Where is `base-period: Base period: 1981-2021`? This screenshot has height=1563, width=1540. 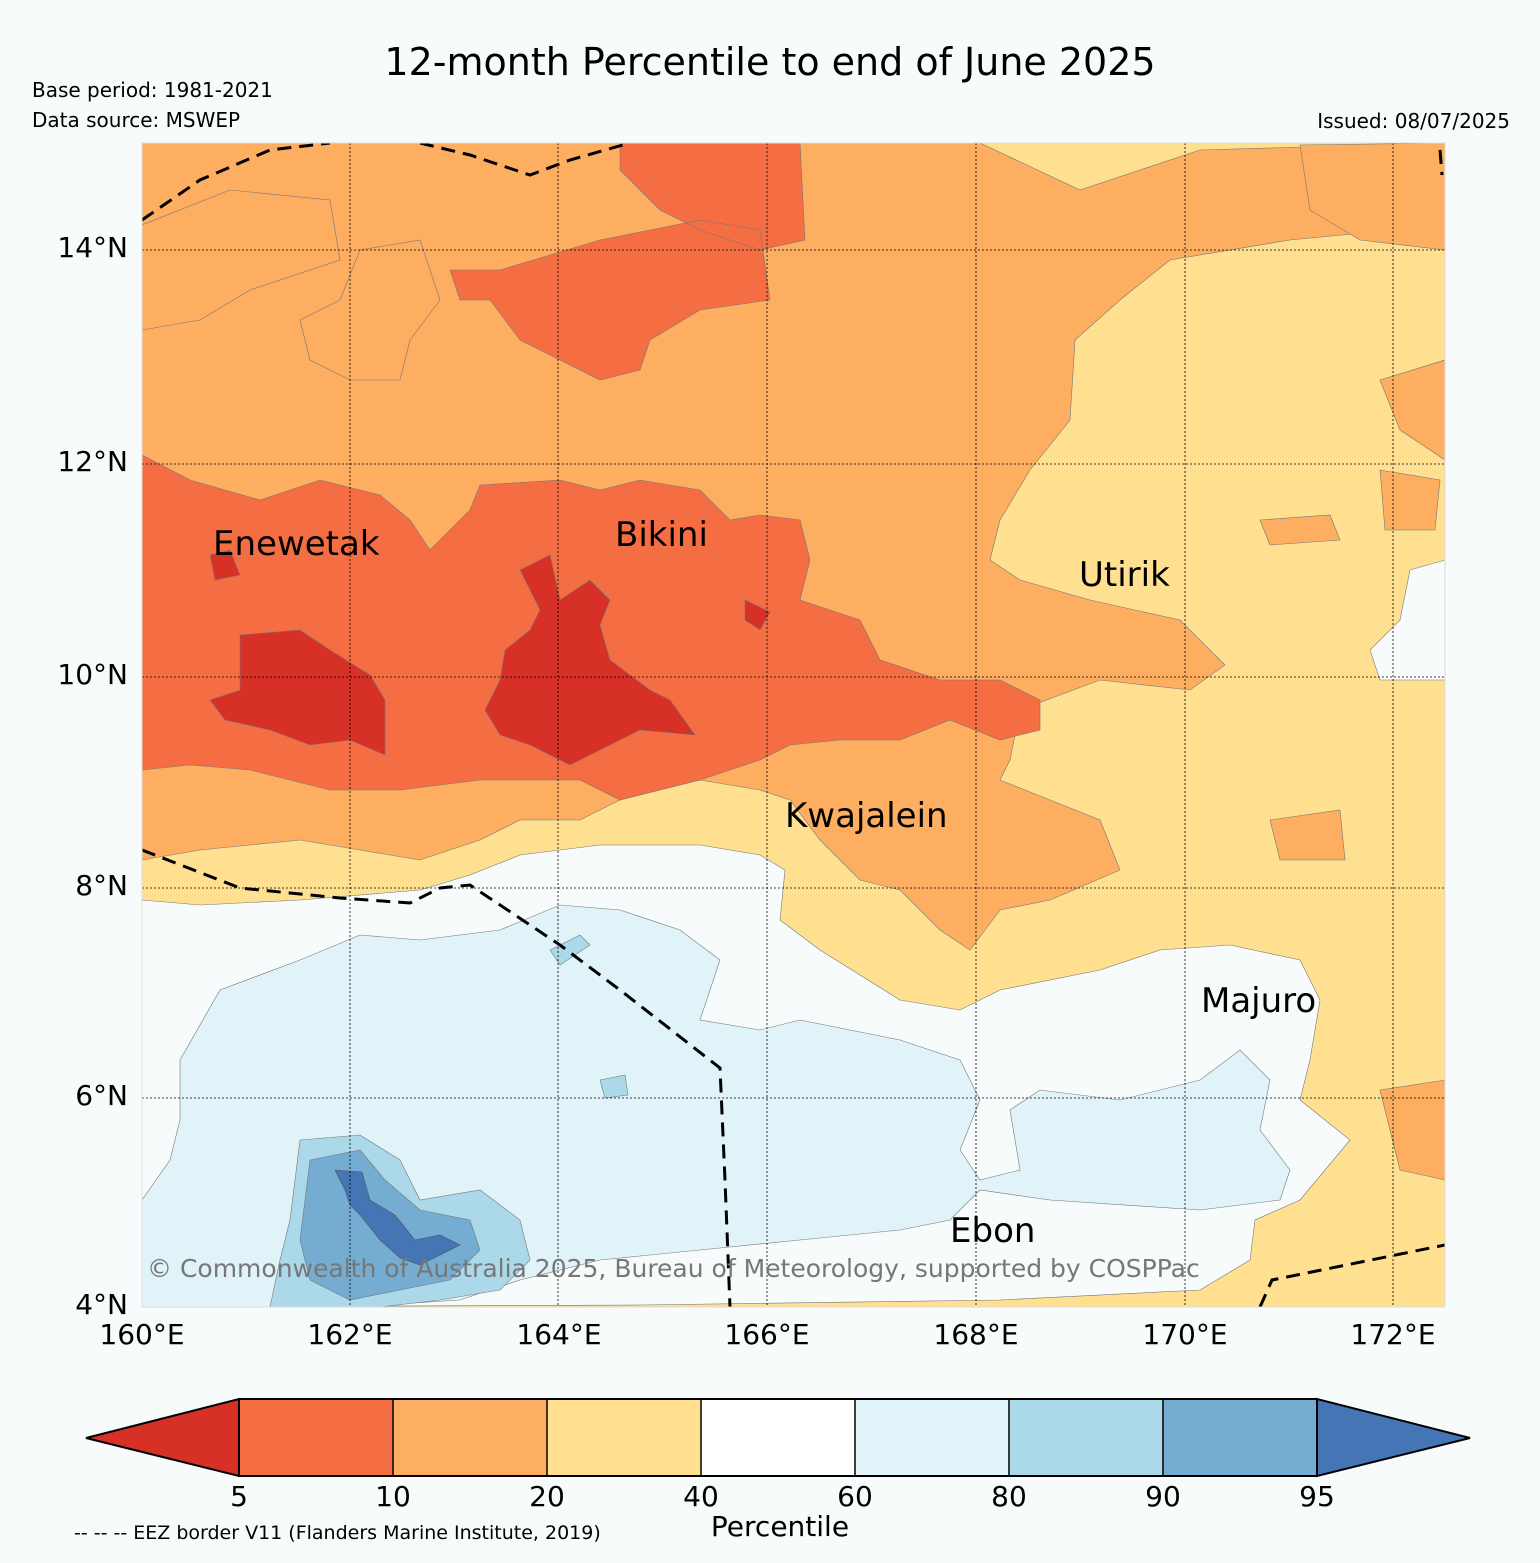
base-period: Base period: 1981-2021 is located at coordinates (152, 90).